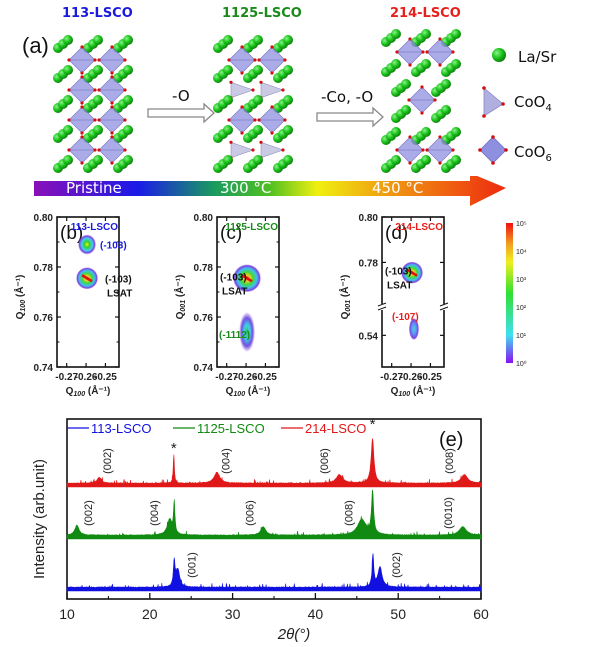 This screenshot has width=600, height=647. I want to click on colorbar: 10⁰ 10¹ 10² 10³ 10⁴ 10⁵, so click(516, 294).